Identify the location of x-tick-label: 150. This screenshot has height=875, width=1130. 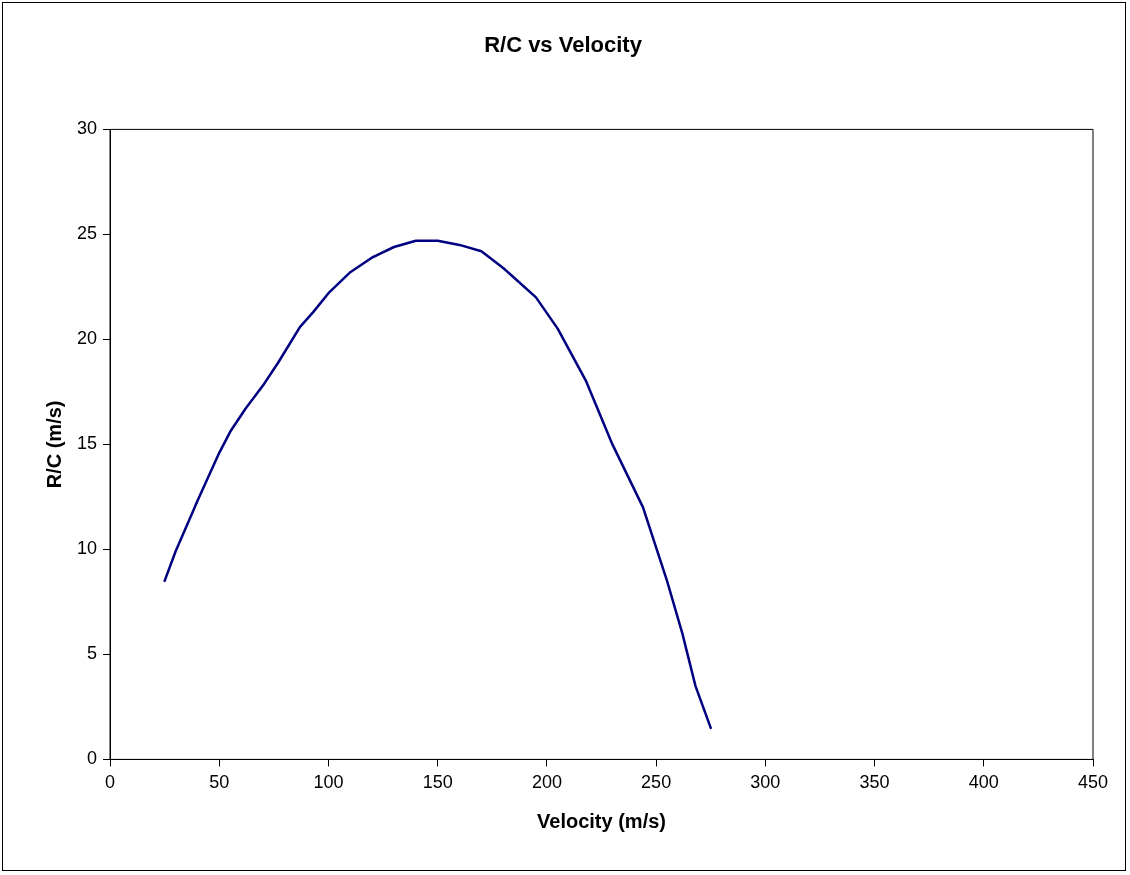
(437, 782).